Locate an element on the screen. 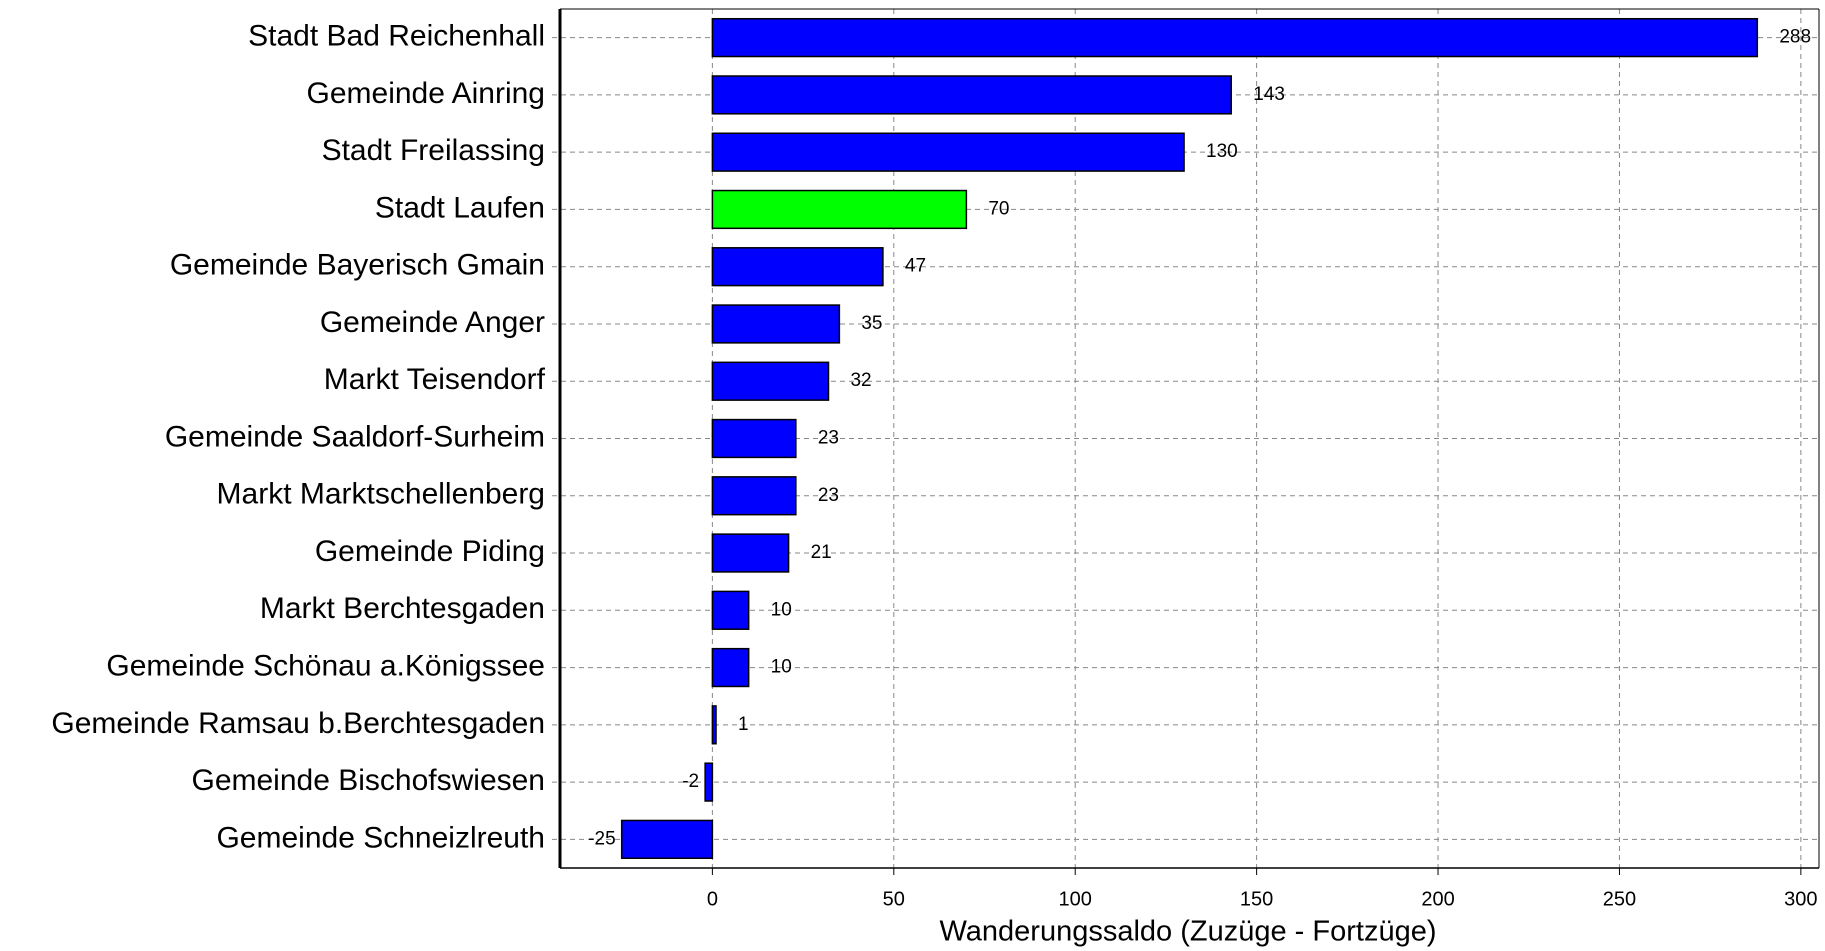 The height and width of the screenshot is (951, 1825). y-tick-label: Gemeinde Bischofswiesen is located at coordinates (368, 780).